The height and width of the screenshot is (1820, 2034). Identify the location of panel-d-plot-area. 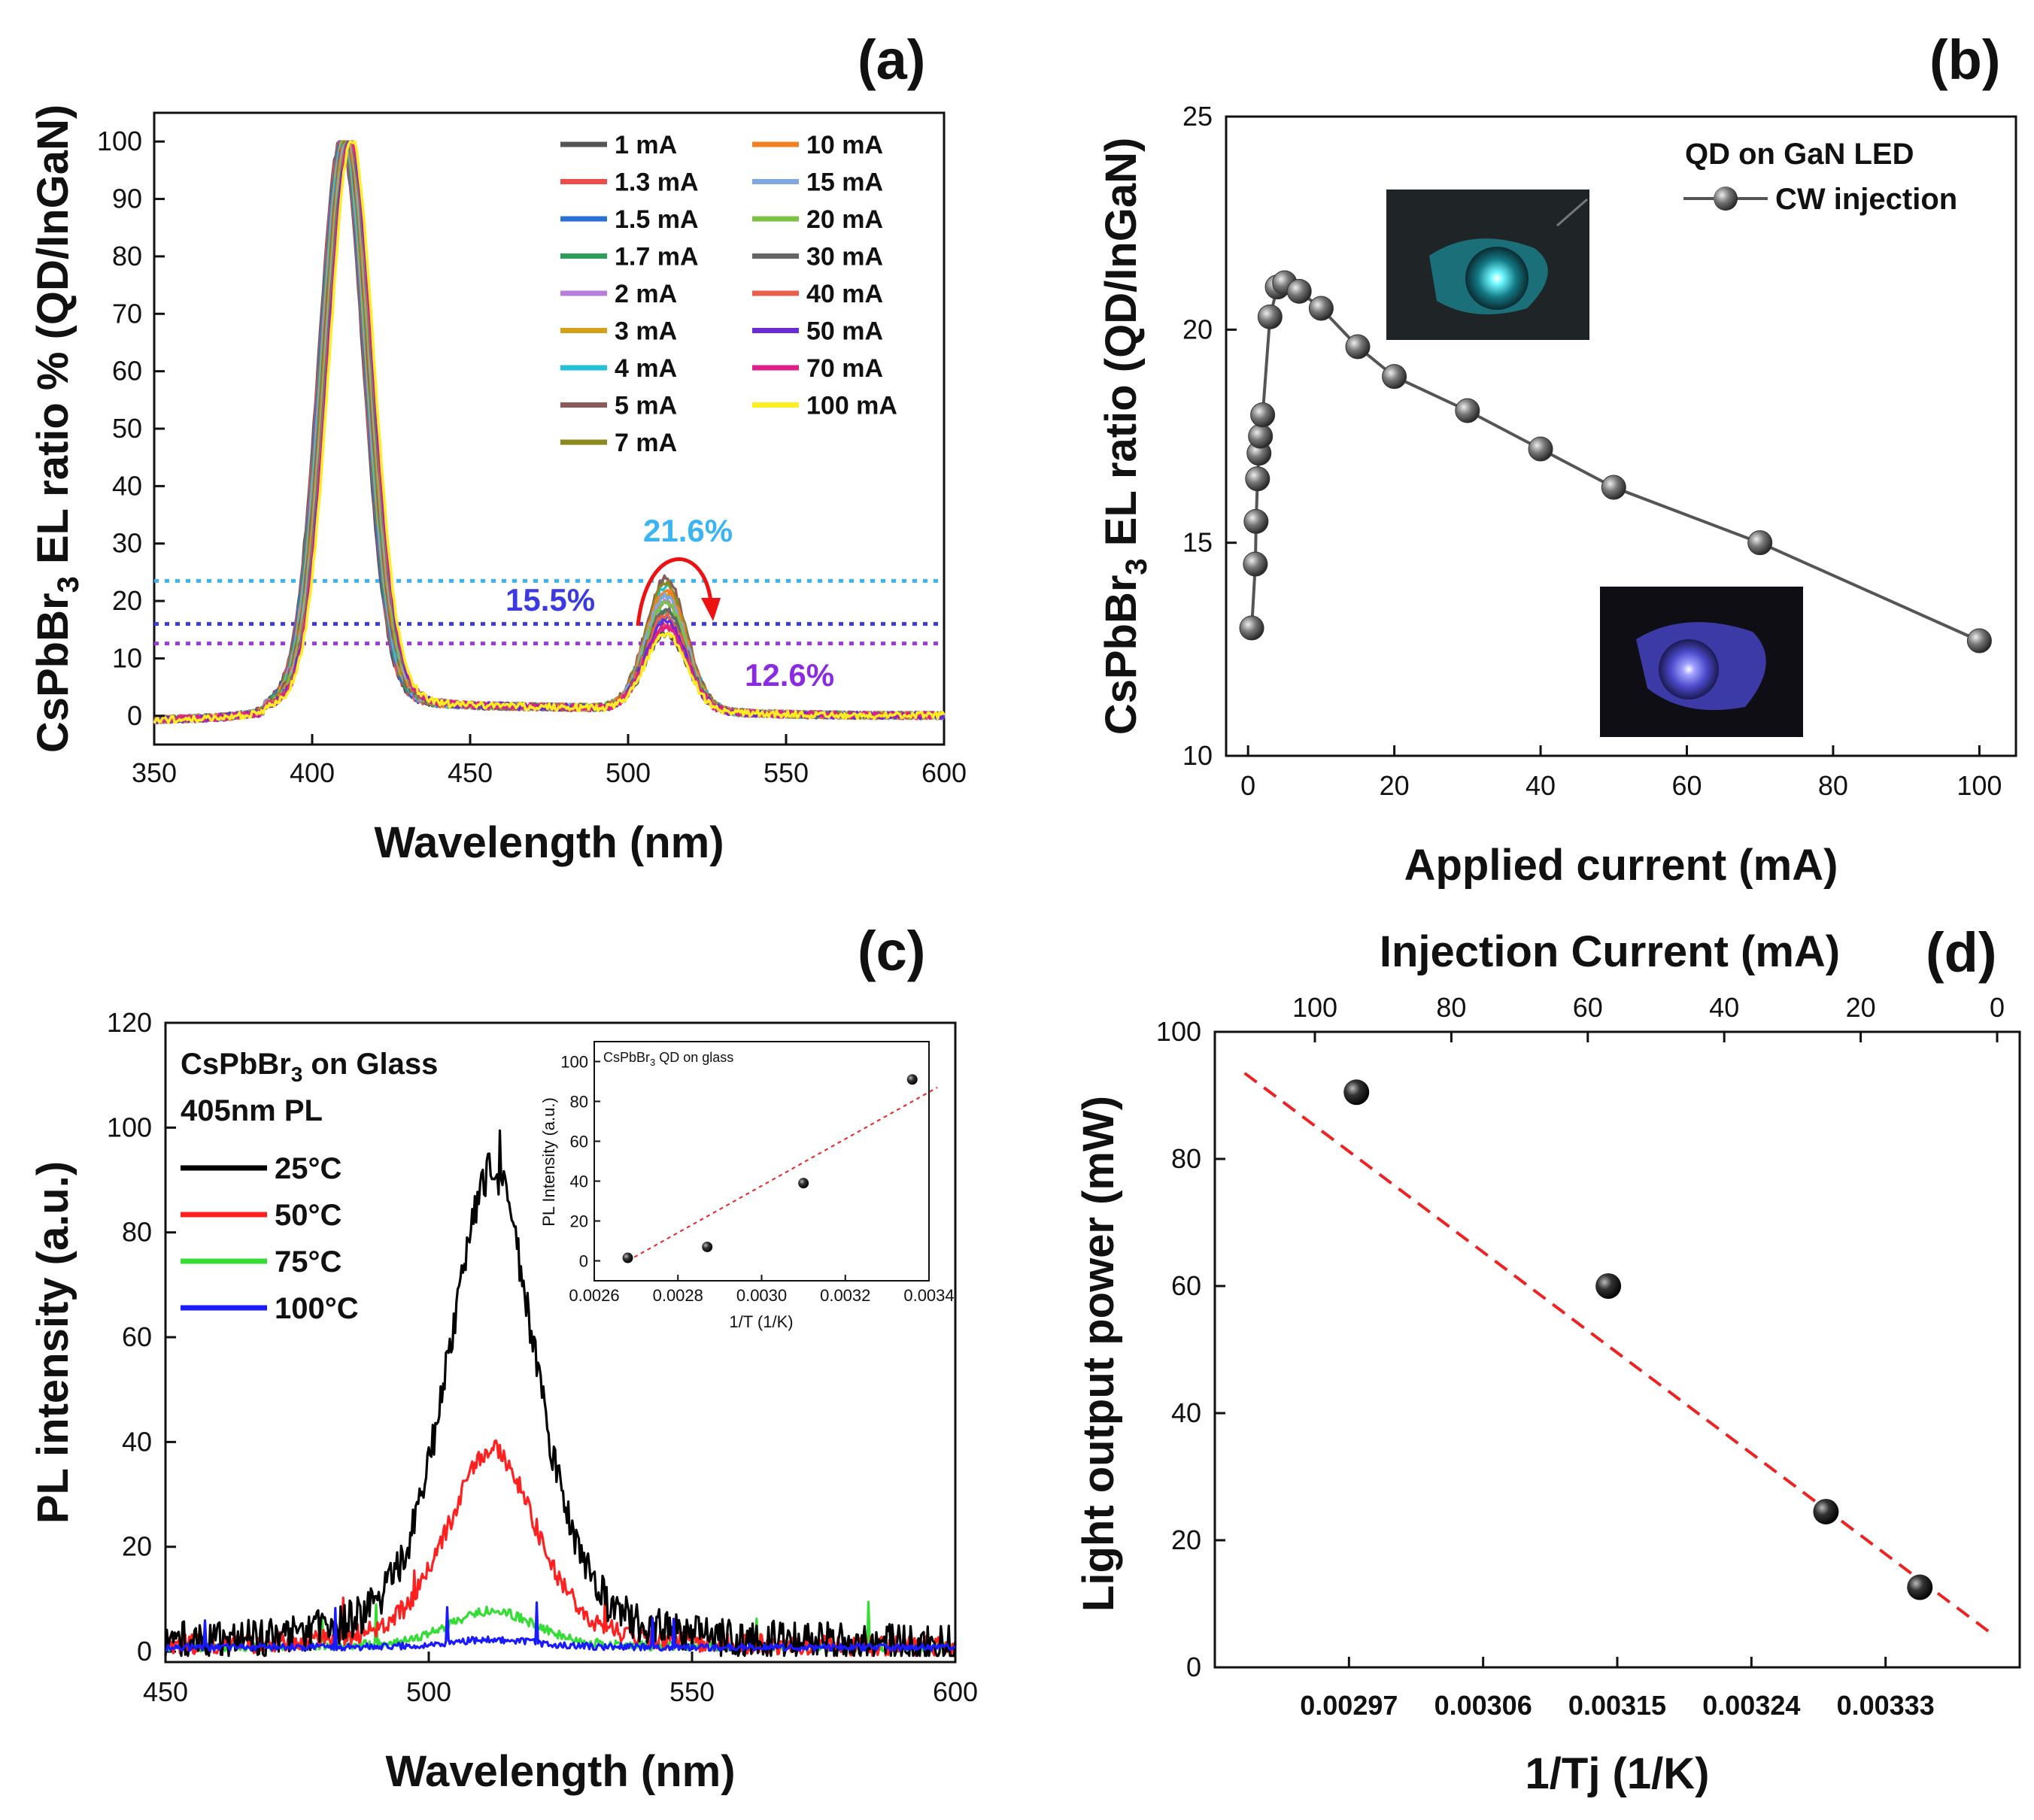
(1617, 1353).